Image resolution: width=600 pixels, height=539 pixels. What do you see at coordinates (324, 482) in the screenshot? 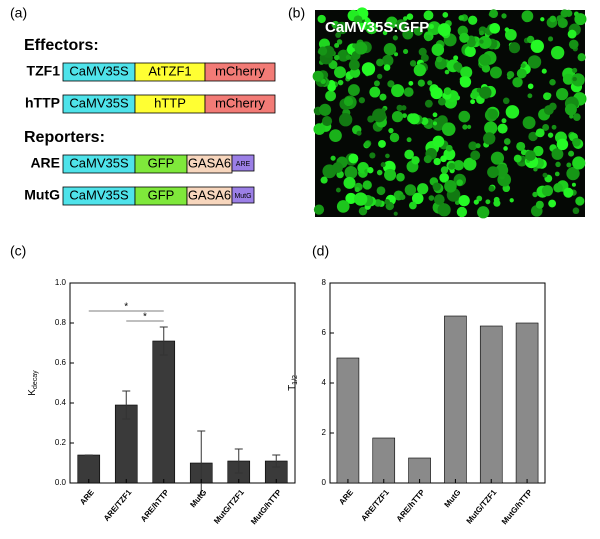
I see `y-tick-label: 0` at bounding box center [324, 482].